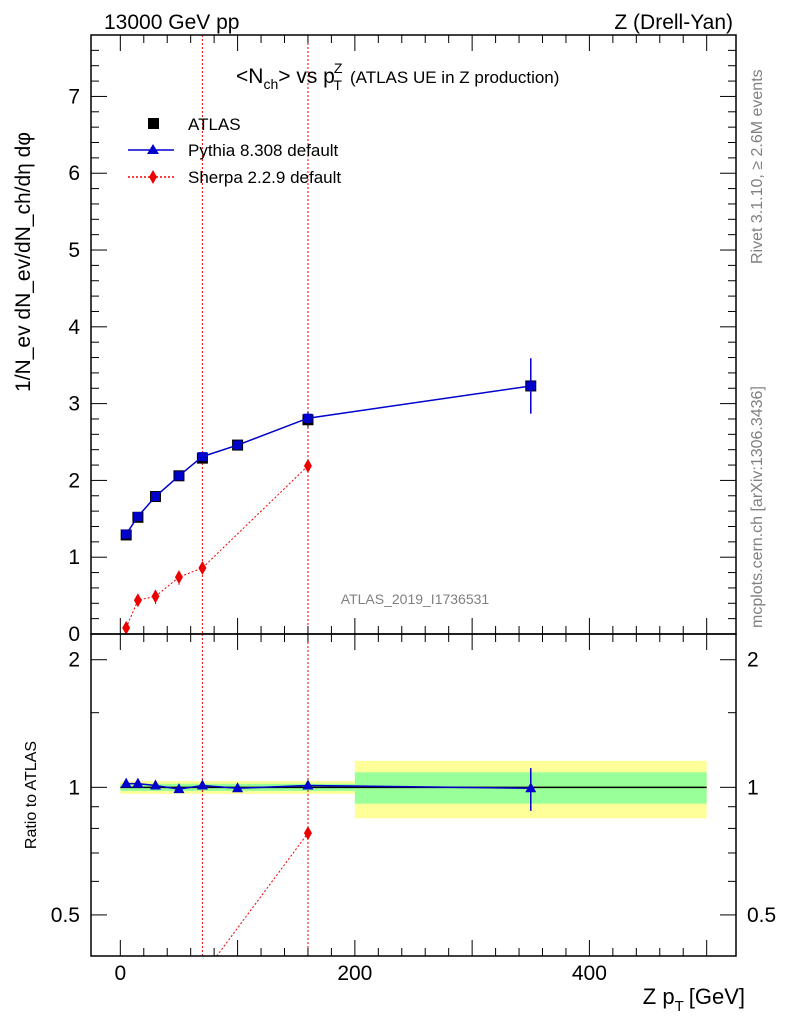  I want to click on x-axis-label: Z pT [GeV], so click(694, 999).